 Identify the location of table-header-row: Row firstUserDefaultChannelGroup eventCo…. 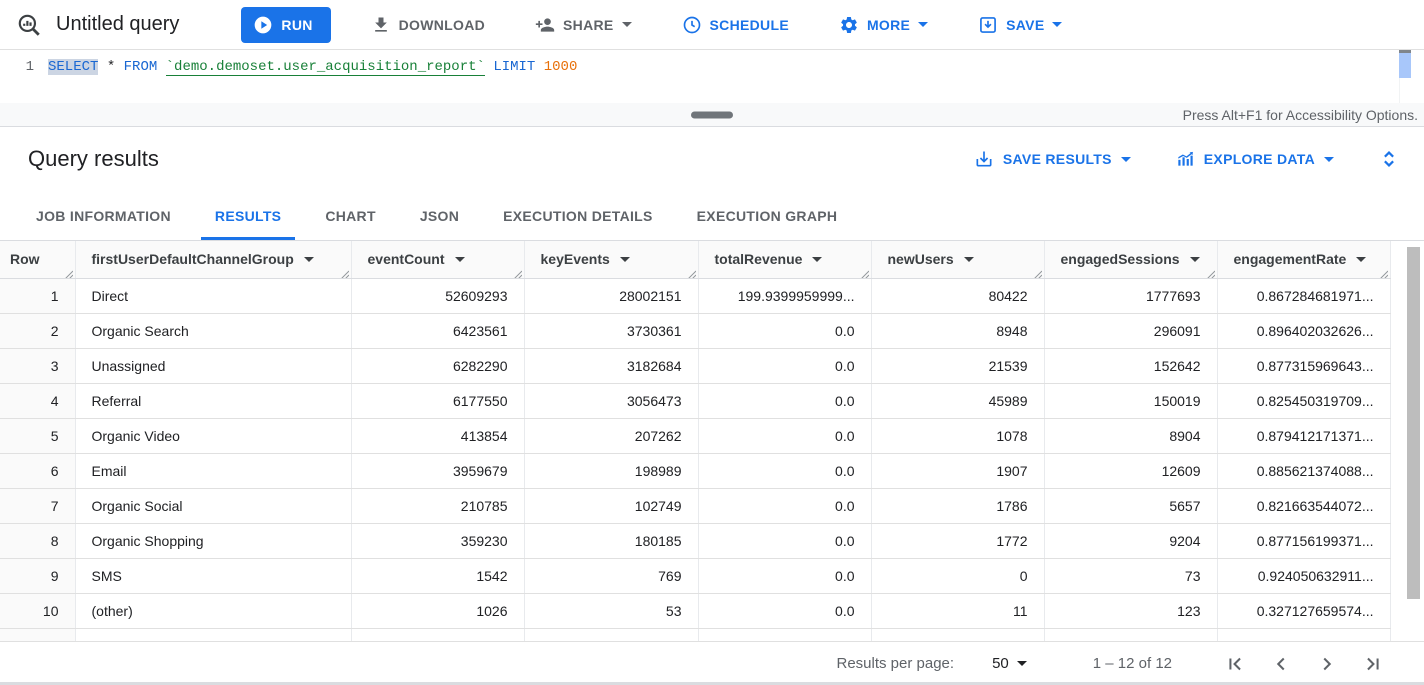
(695, 260).